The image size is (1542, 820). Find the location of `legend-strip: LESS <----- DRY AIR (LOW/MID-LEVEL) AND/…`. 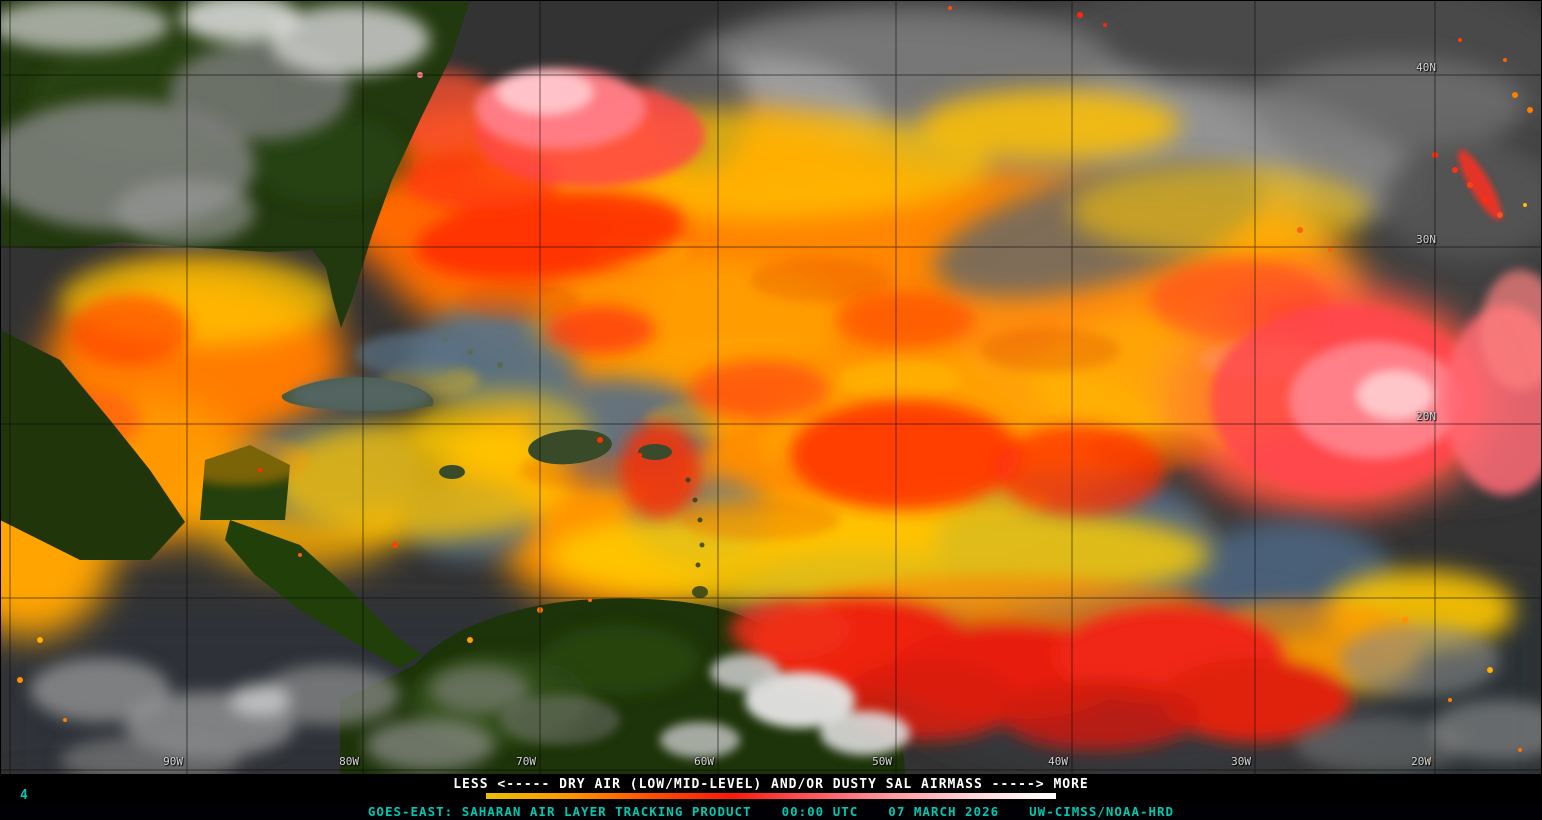

legend-strip: LESS <----- DRY AIR (LOW/MID-LEVEL) AND/… is located at coordinates (771, 789).